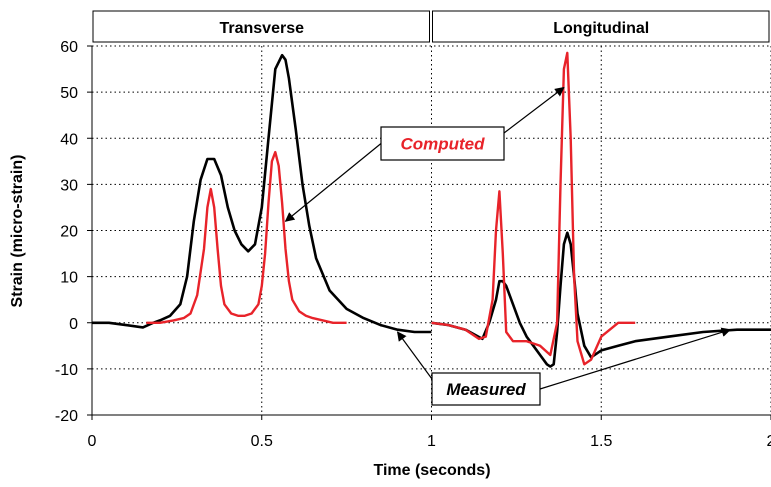 The height and width of the screenshot is (487, 771). Describe the element at coordinates (769, 441) in the screenshot. I see `x-tick-label: 2` at that location.